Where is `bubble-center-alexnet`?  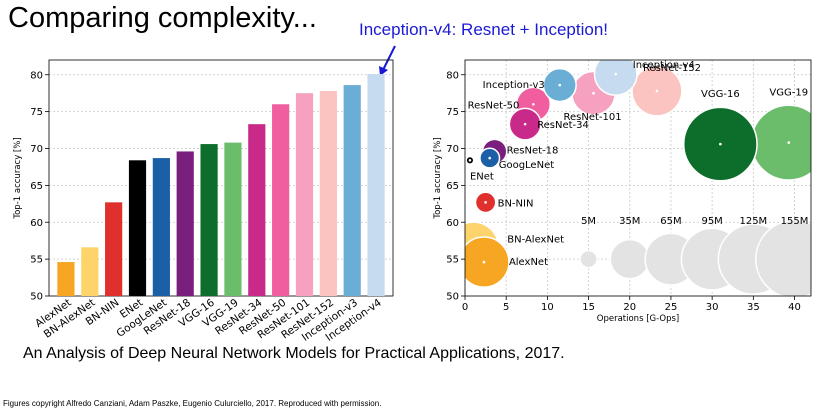
bubble-center-alexnet is located at coordinates (484, 262).